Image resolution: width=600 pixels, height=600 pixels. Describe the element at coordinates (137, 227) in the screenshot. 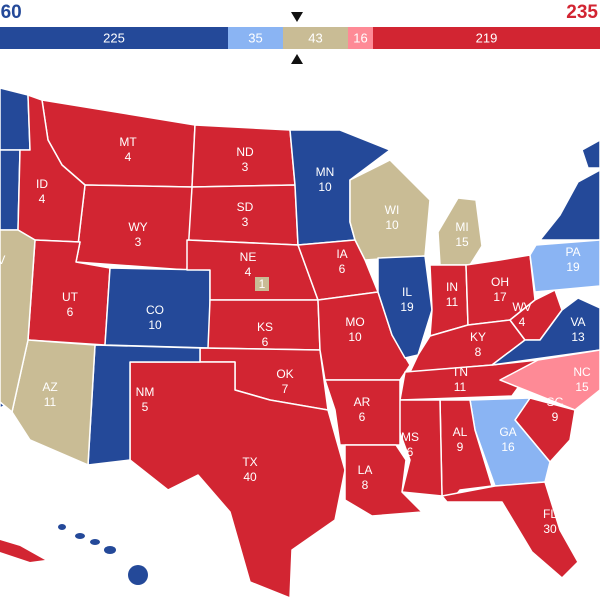

I see `state-abbr: WY` at that location.